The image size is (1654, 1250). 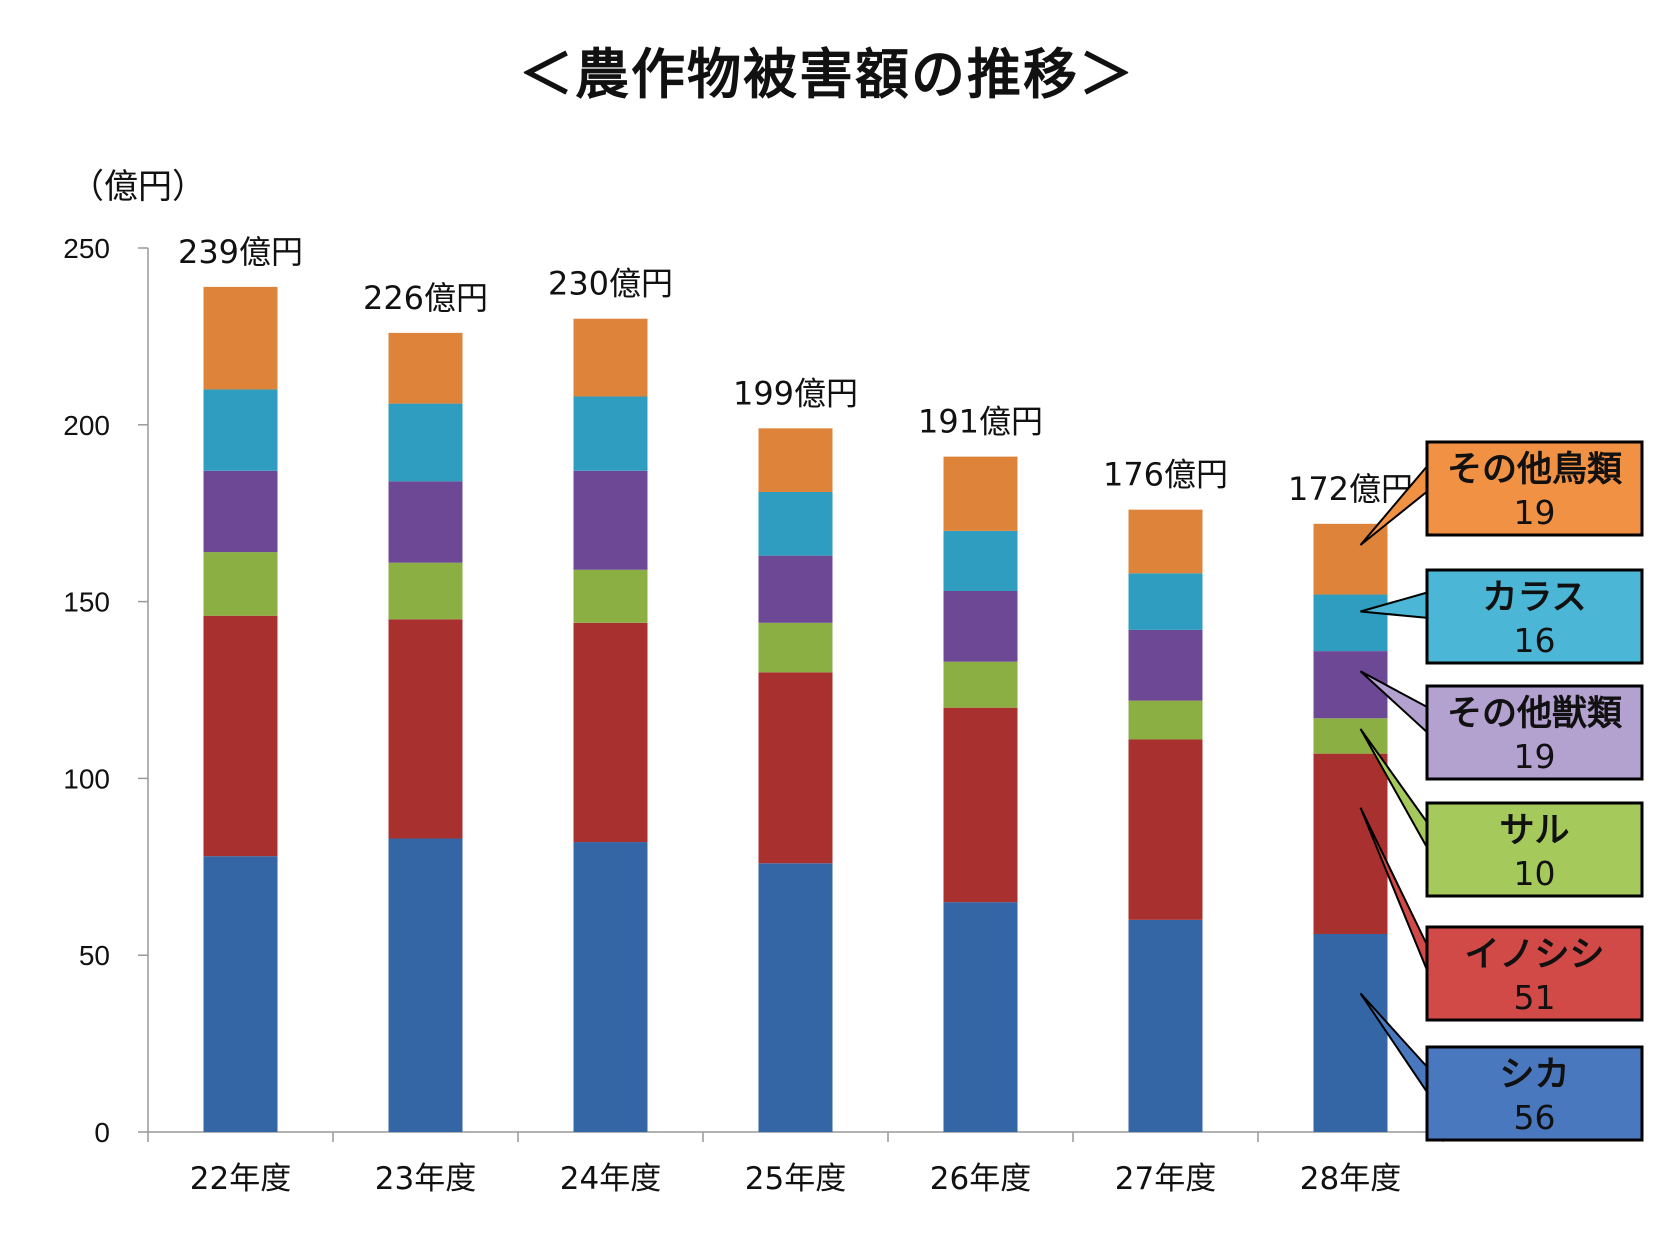 What do you see at coordinates (1535, 640) in the screenshot?
I see `callout-series-value: 16` at bounding box center [1535, 640].